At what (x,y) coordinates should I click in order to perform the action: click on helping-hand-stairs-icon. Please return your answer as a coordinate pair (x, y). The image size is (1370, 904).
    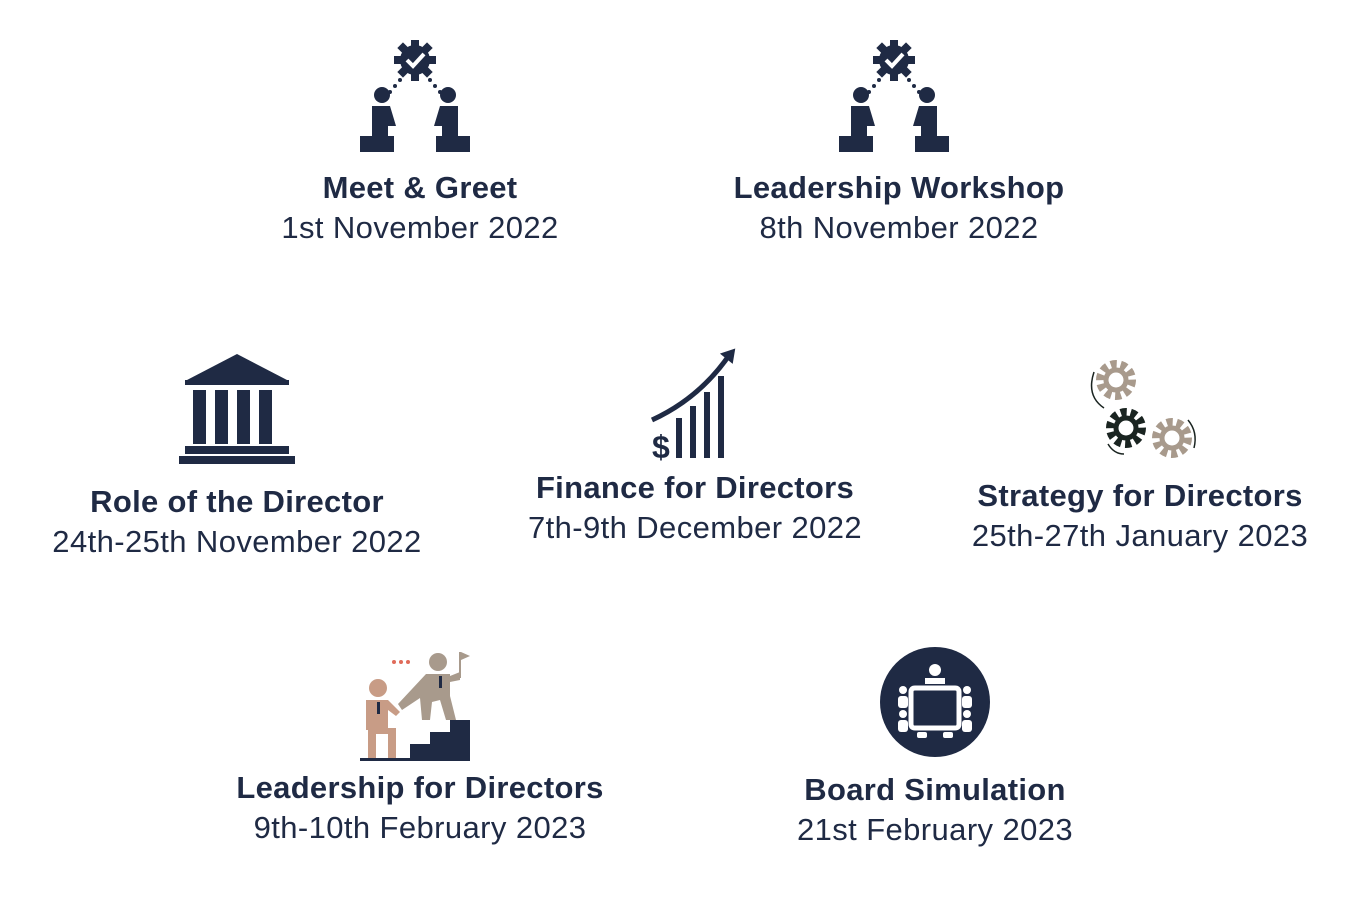
    Looking at the image, I should click on (415, 706).